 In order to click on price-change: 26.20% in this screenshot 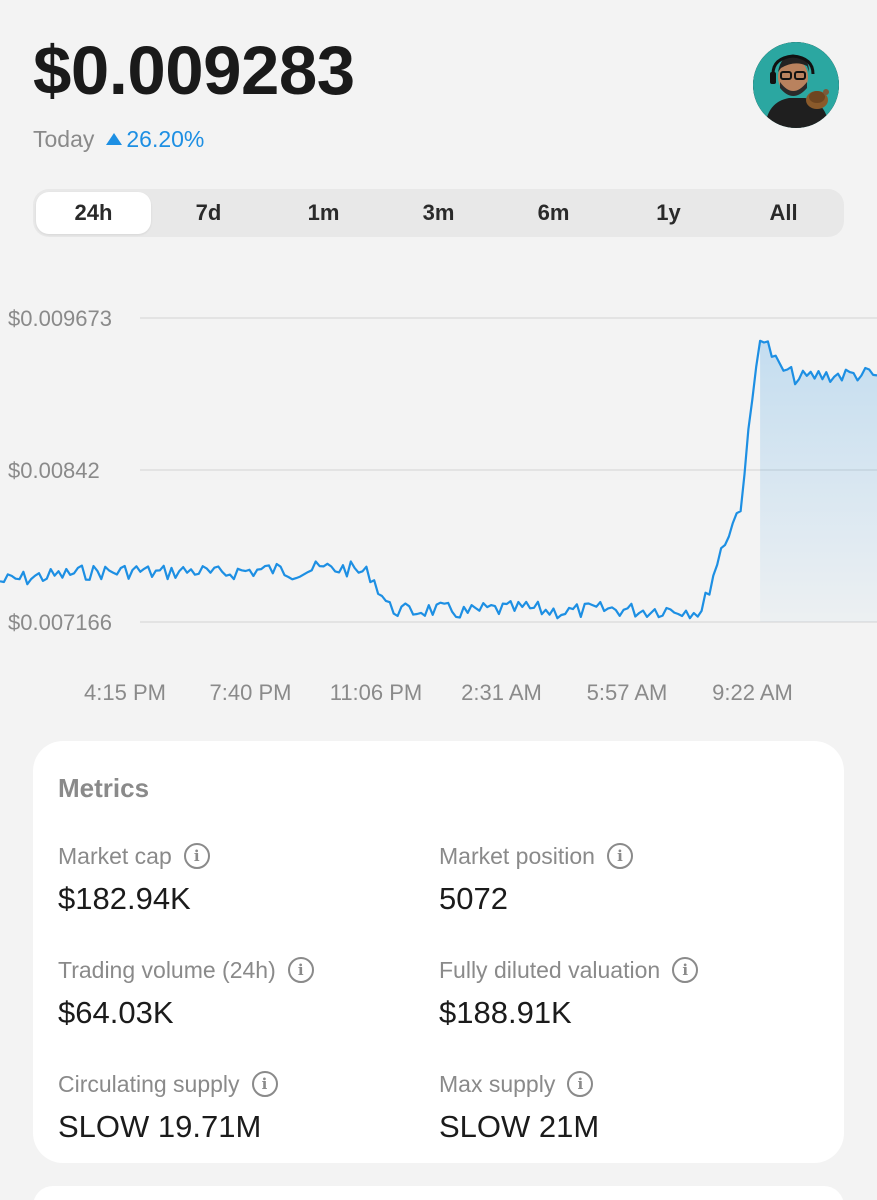, I will do `click(155, 139)`.